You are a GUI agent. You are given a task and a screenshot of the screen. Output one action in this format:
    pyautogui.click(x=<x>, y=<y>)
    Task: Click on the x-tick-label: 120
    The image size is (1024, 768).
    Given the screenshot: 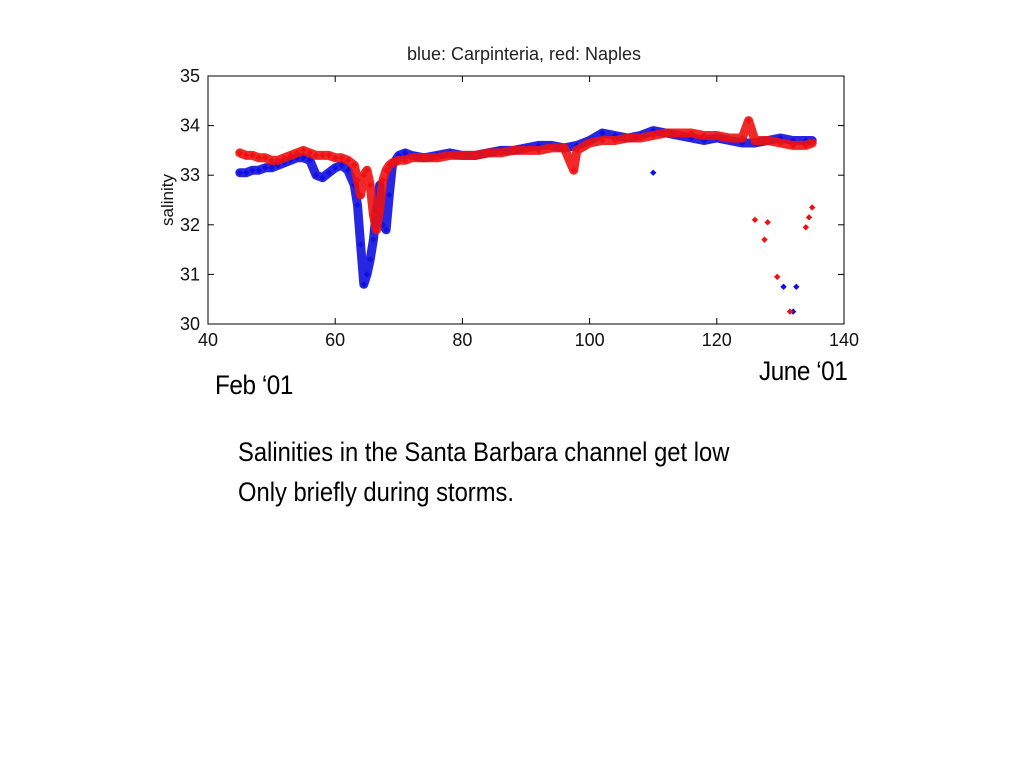 What is the action you would take?
    pyautogui.click(x=717, y=340)
    